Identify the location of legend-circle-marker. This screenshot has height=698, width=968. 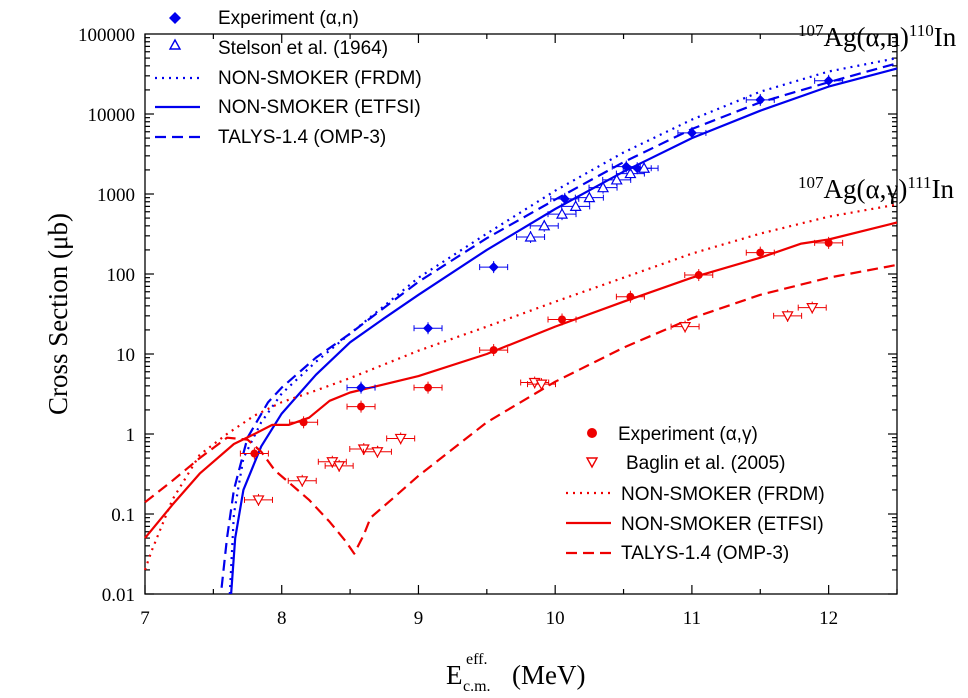
(592, 433).